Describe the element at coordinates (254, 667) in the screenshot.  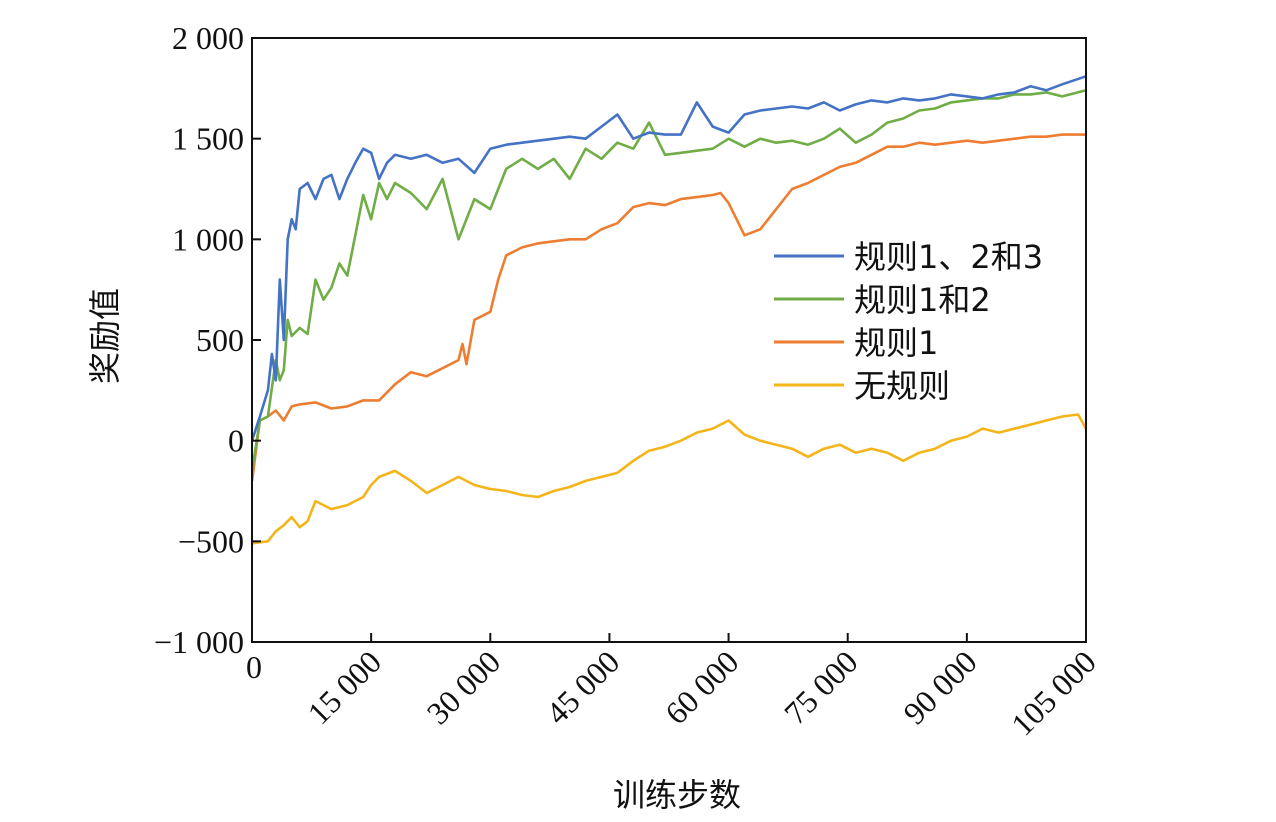
I see `x-tick-label: 0` at that location.